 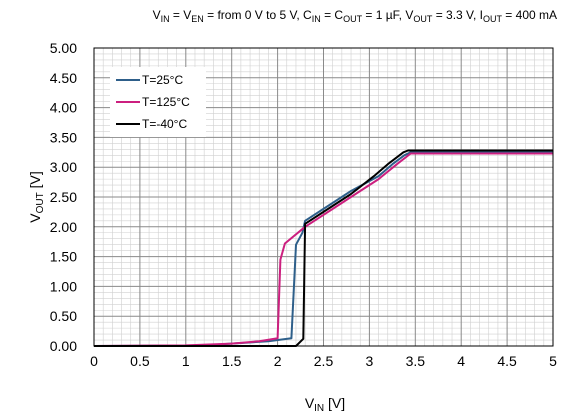 I want to click on x-tick-label: 3.5, so click(x=416, y=361).